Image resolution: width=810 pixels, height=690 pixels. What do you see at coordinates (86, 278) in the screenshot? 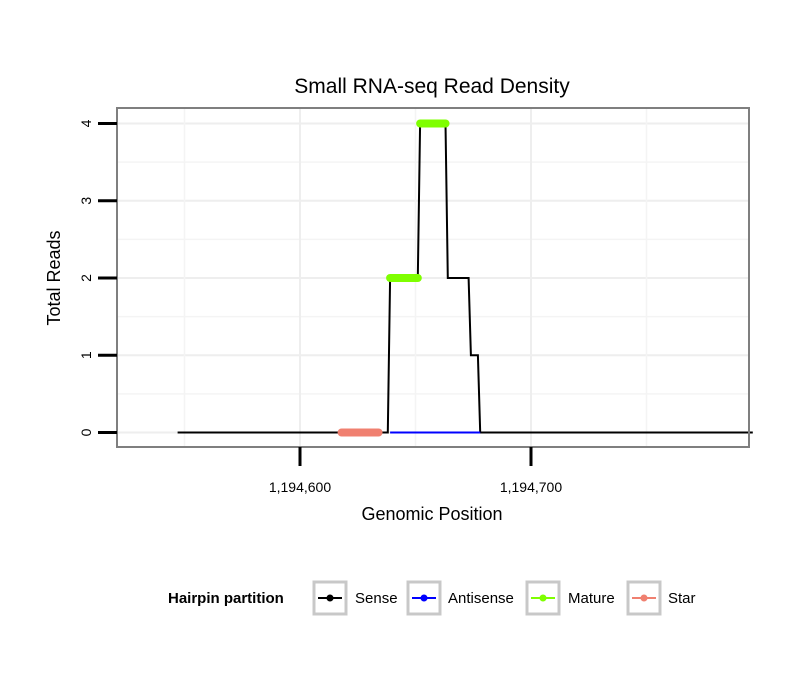
I see `y-tick-label-2: 2` at bounding box center [86, 278].